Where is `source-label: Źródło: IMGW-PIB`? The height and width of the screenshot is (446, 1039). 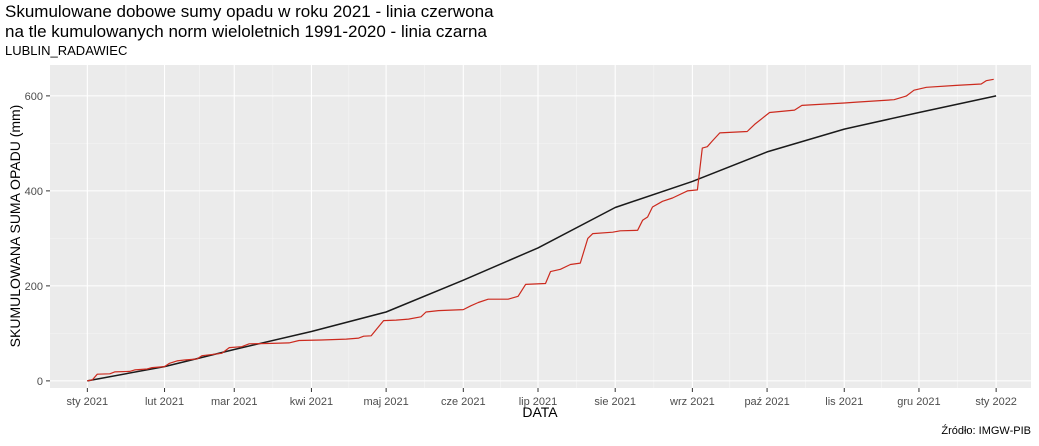
source-label: Źródło: IMGW-PIB is located at coordinates (986, 431).